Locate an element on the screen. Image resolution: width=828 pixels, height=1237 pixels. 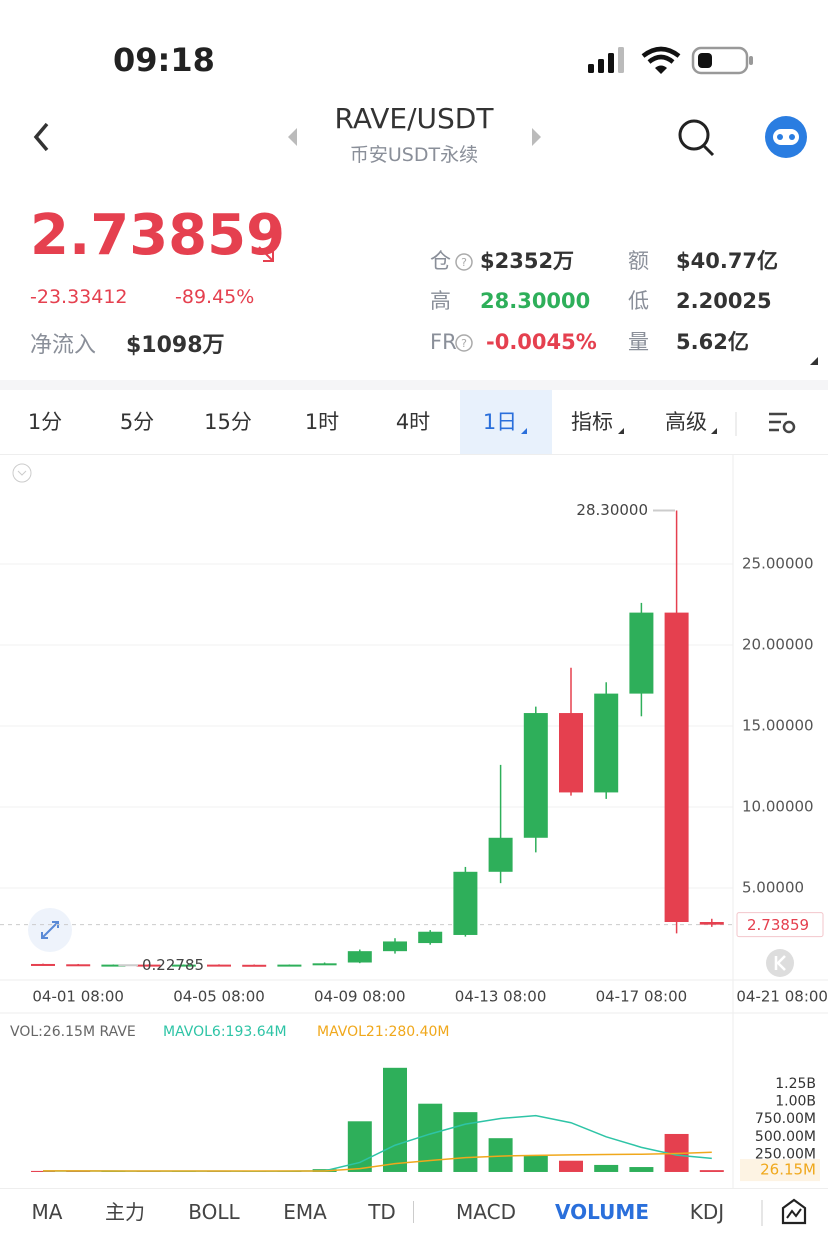
x-tick-label: 04-01 08:00 is located at coordinates (78, 997).